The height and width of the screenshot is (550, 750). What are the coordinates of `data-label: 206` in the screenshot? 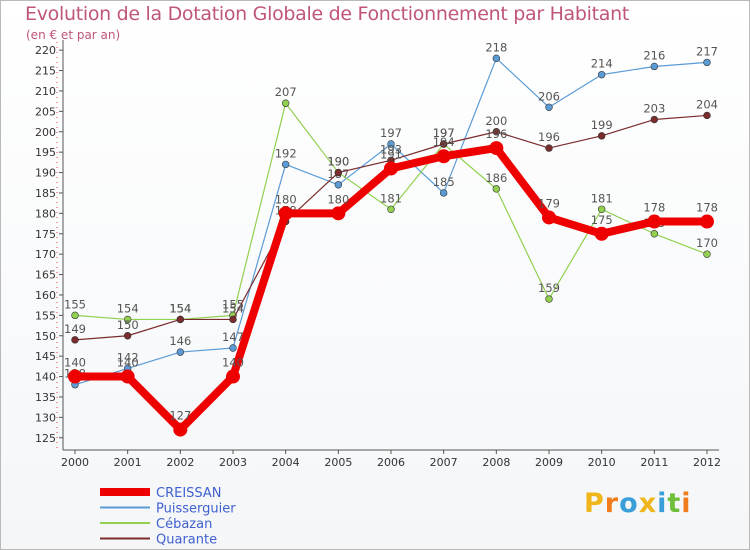 It's located at (549, 96).